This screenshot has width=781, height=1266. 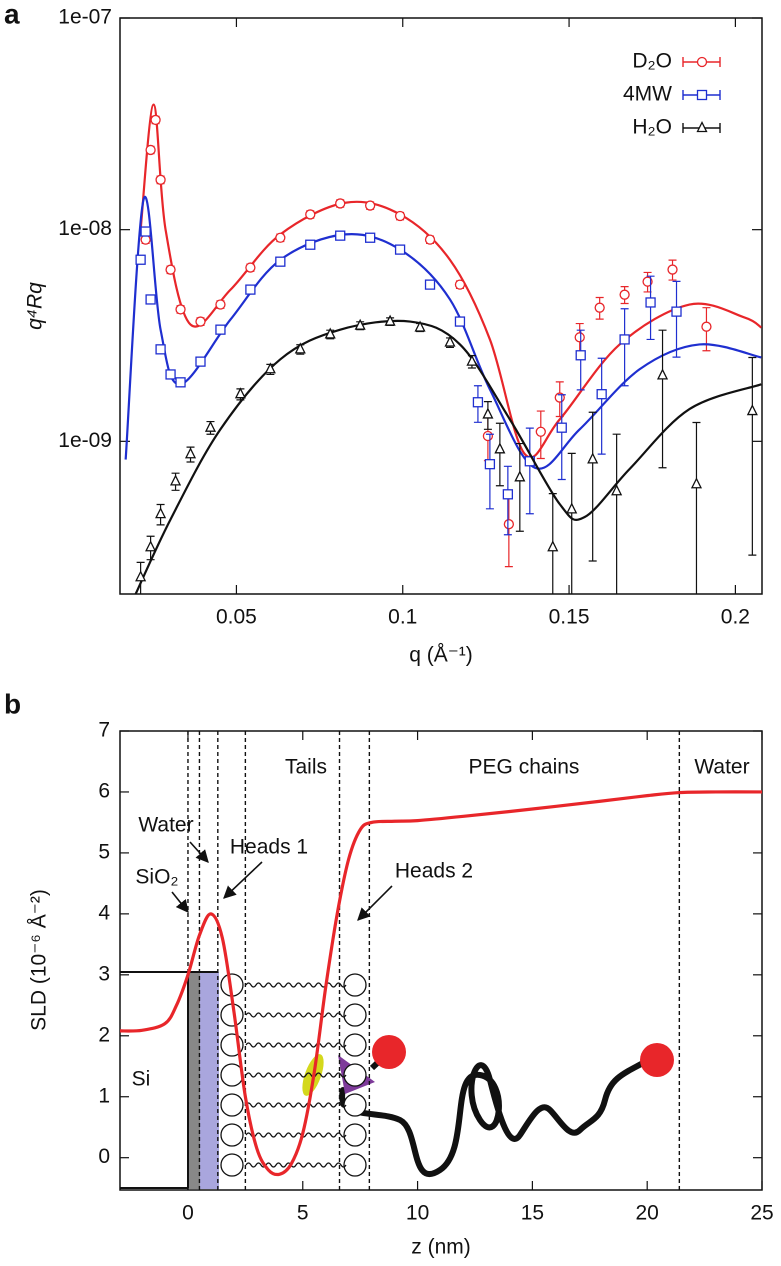 What do you see at coordinates (303, 1213) in the screenshot?
I see `x-tick-label: 5` at bounding box center [303, 1213].